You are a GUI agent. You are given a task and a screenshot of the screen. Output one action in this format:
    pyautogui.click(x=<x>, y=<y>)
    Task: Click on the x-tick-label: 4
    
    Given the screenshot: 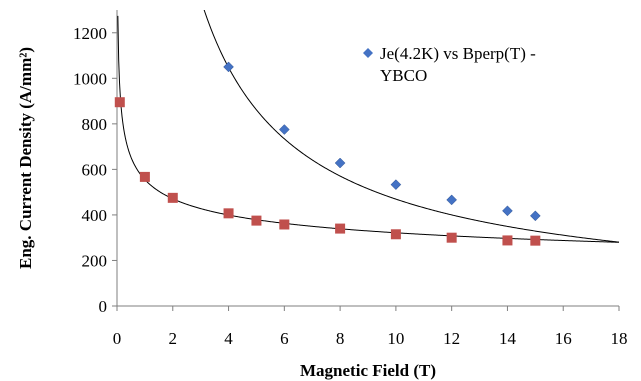 What is the action you would take?
    pyautogui.click(x=228, y=338)
    